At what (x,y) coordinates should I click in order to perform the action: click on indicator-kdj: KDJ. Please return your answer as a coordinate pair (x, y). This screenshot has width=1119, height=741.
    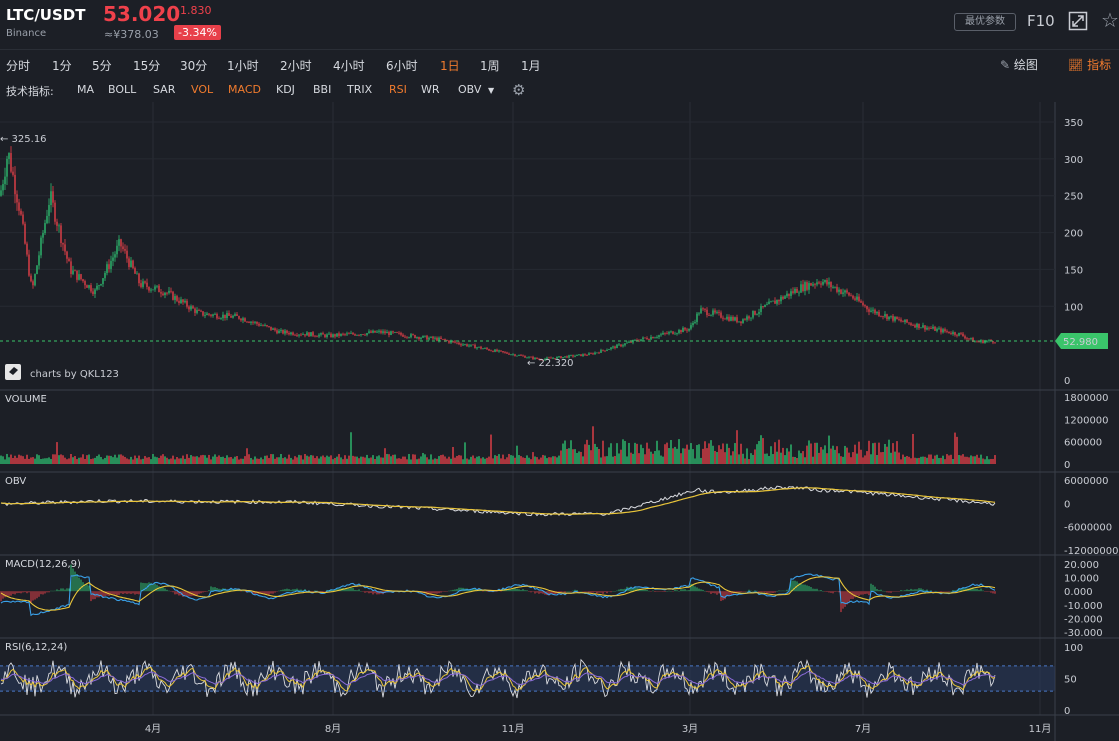
    Looking at the image, I should click on (285, 89).